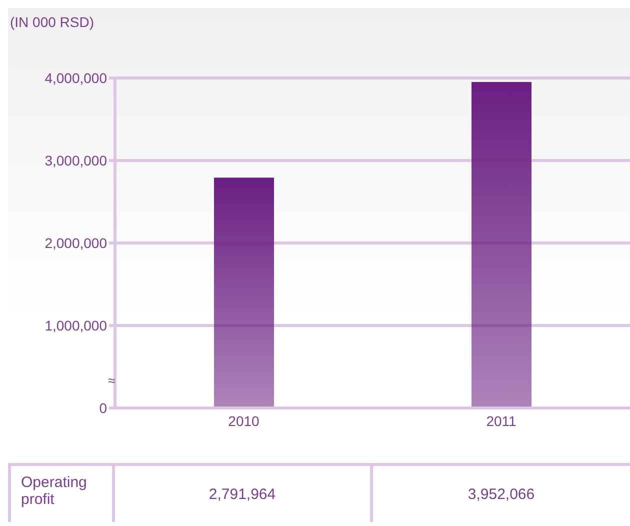  I want to click on data-label: 2,791,964, so click(243, 494).